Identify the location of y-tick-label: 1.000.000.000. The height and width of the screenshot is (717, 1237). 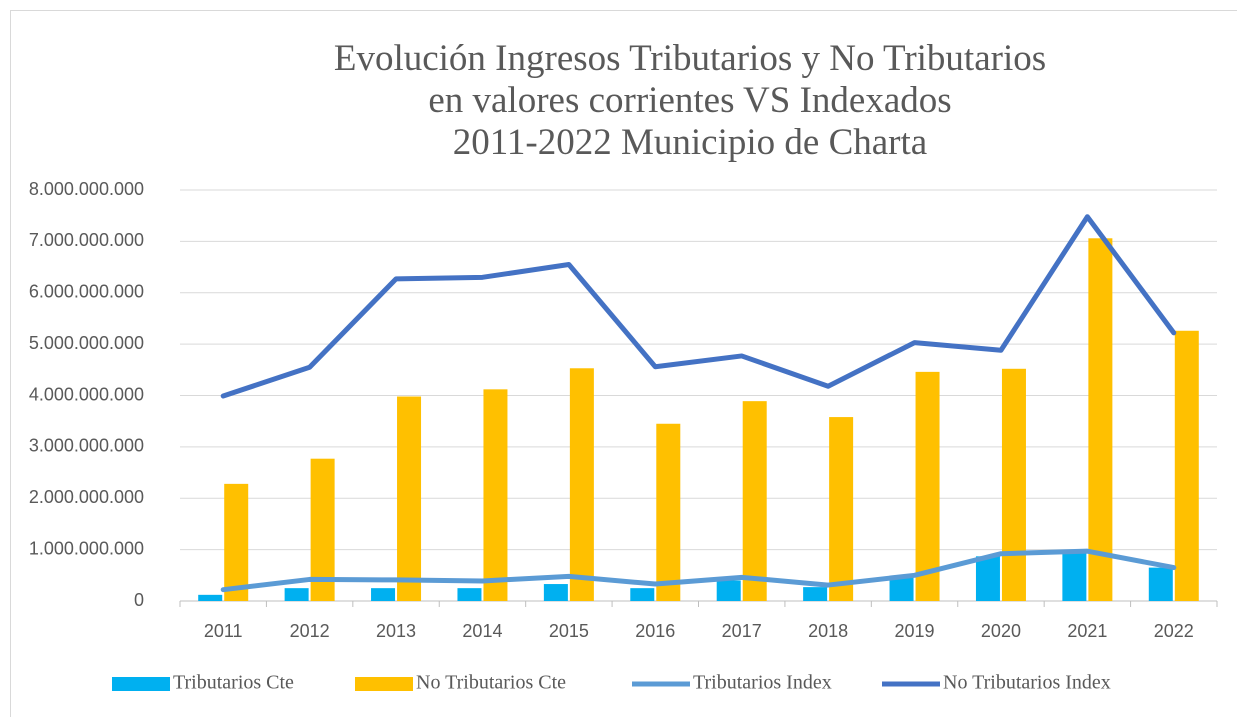
(86, 548).